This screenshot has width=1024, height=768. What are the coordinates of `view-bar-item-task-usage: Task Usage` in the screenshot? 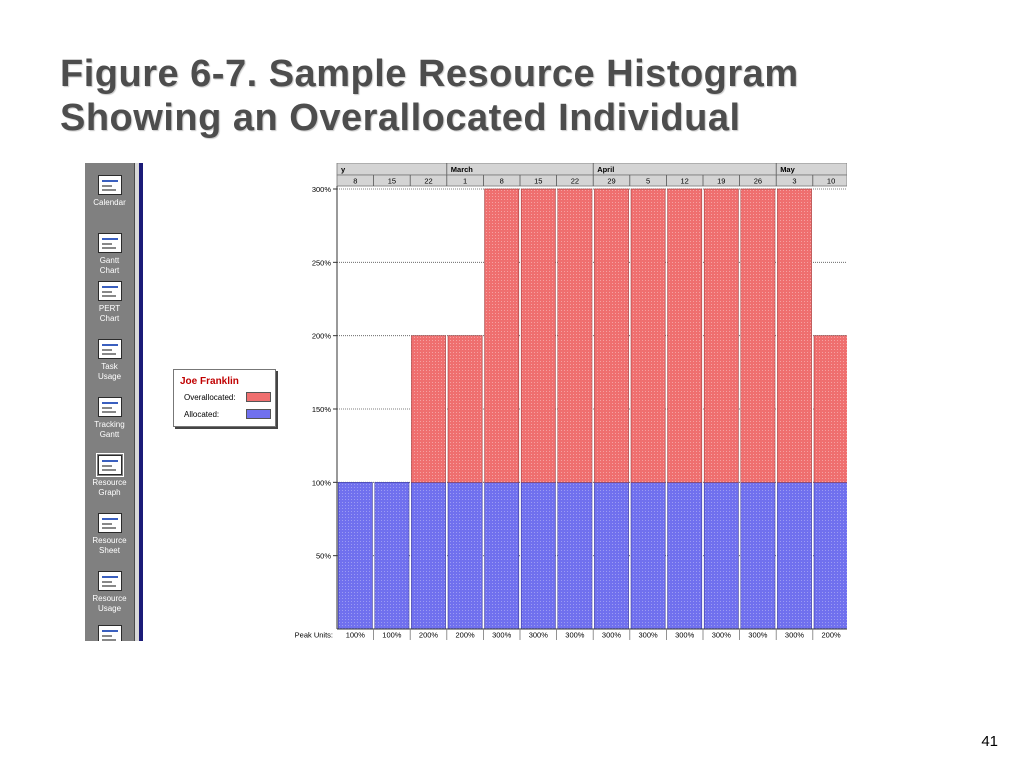 It's located at (109, 360).